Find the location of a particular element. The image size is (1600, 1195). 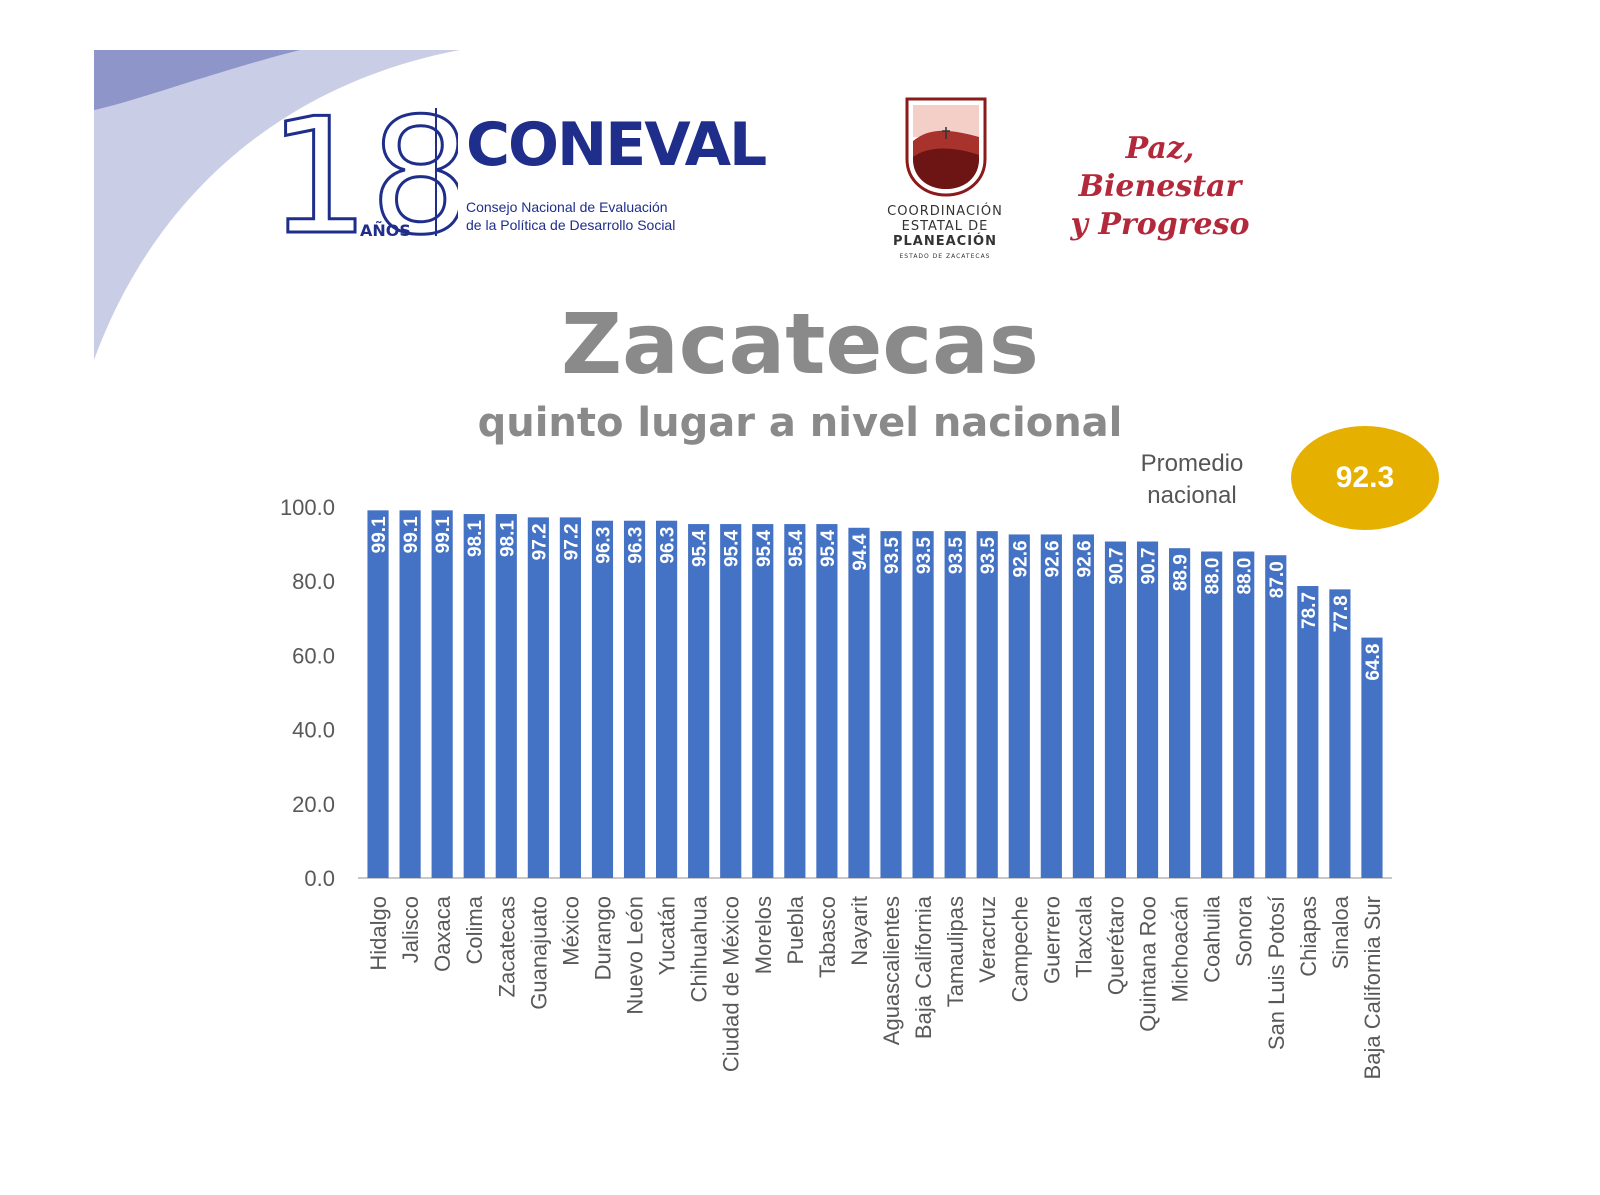

x-tick-label: Aguascalientes is located at coordinates (891, 970).